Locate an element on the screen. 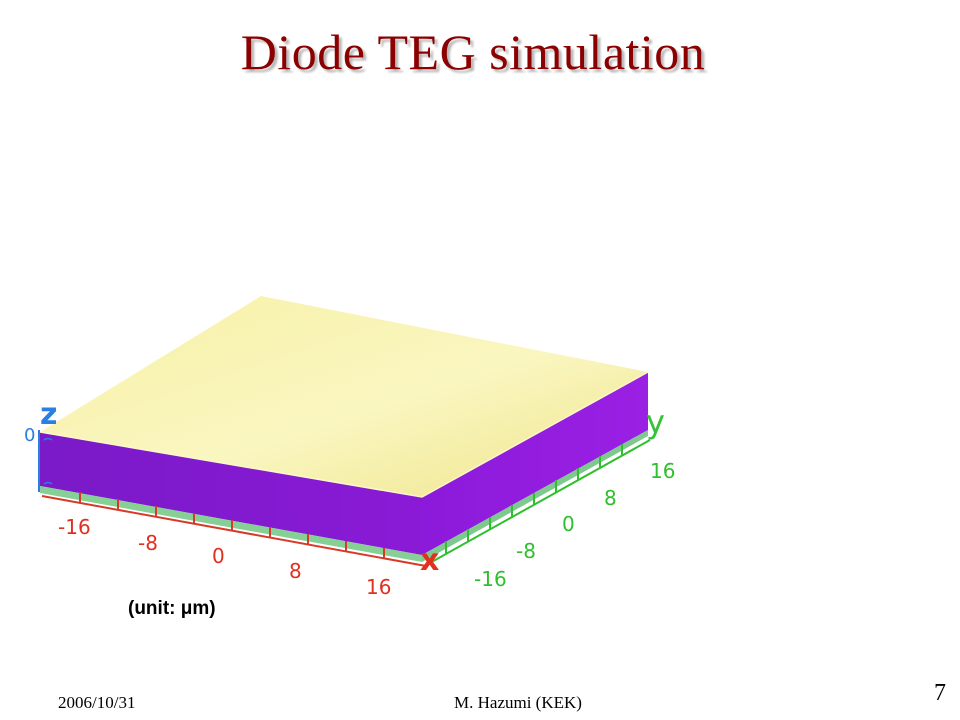 The width and height of the screenshot is (960, 720). y-tick-label: 16 is located at coordinates (662, 471).